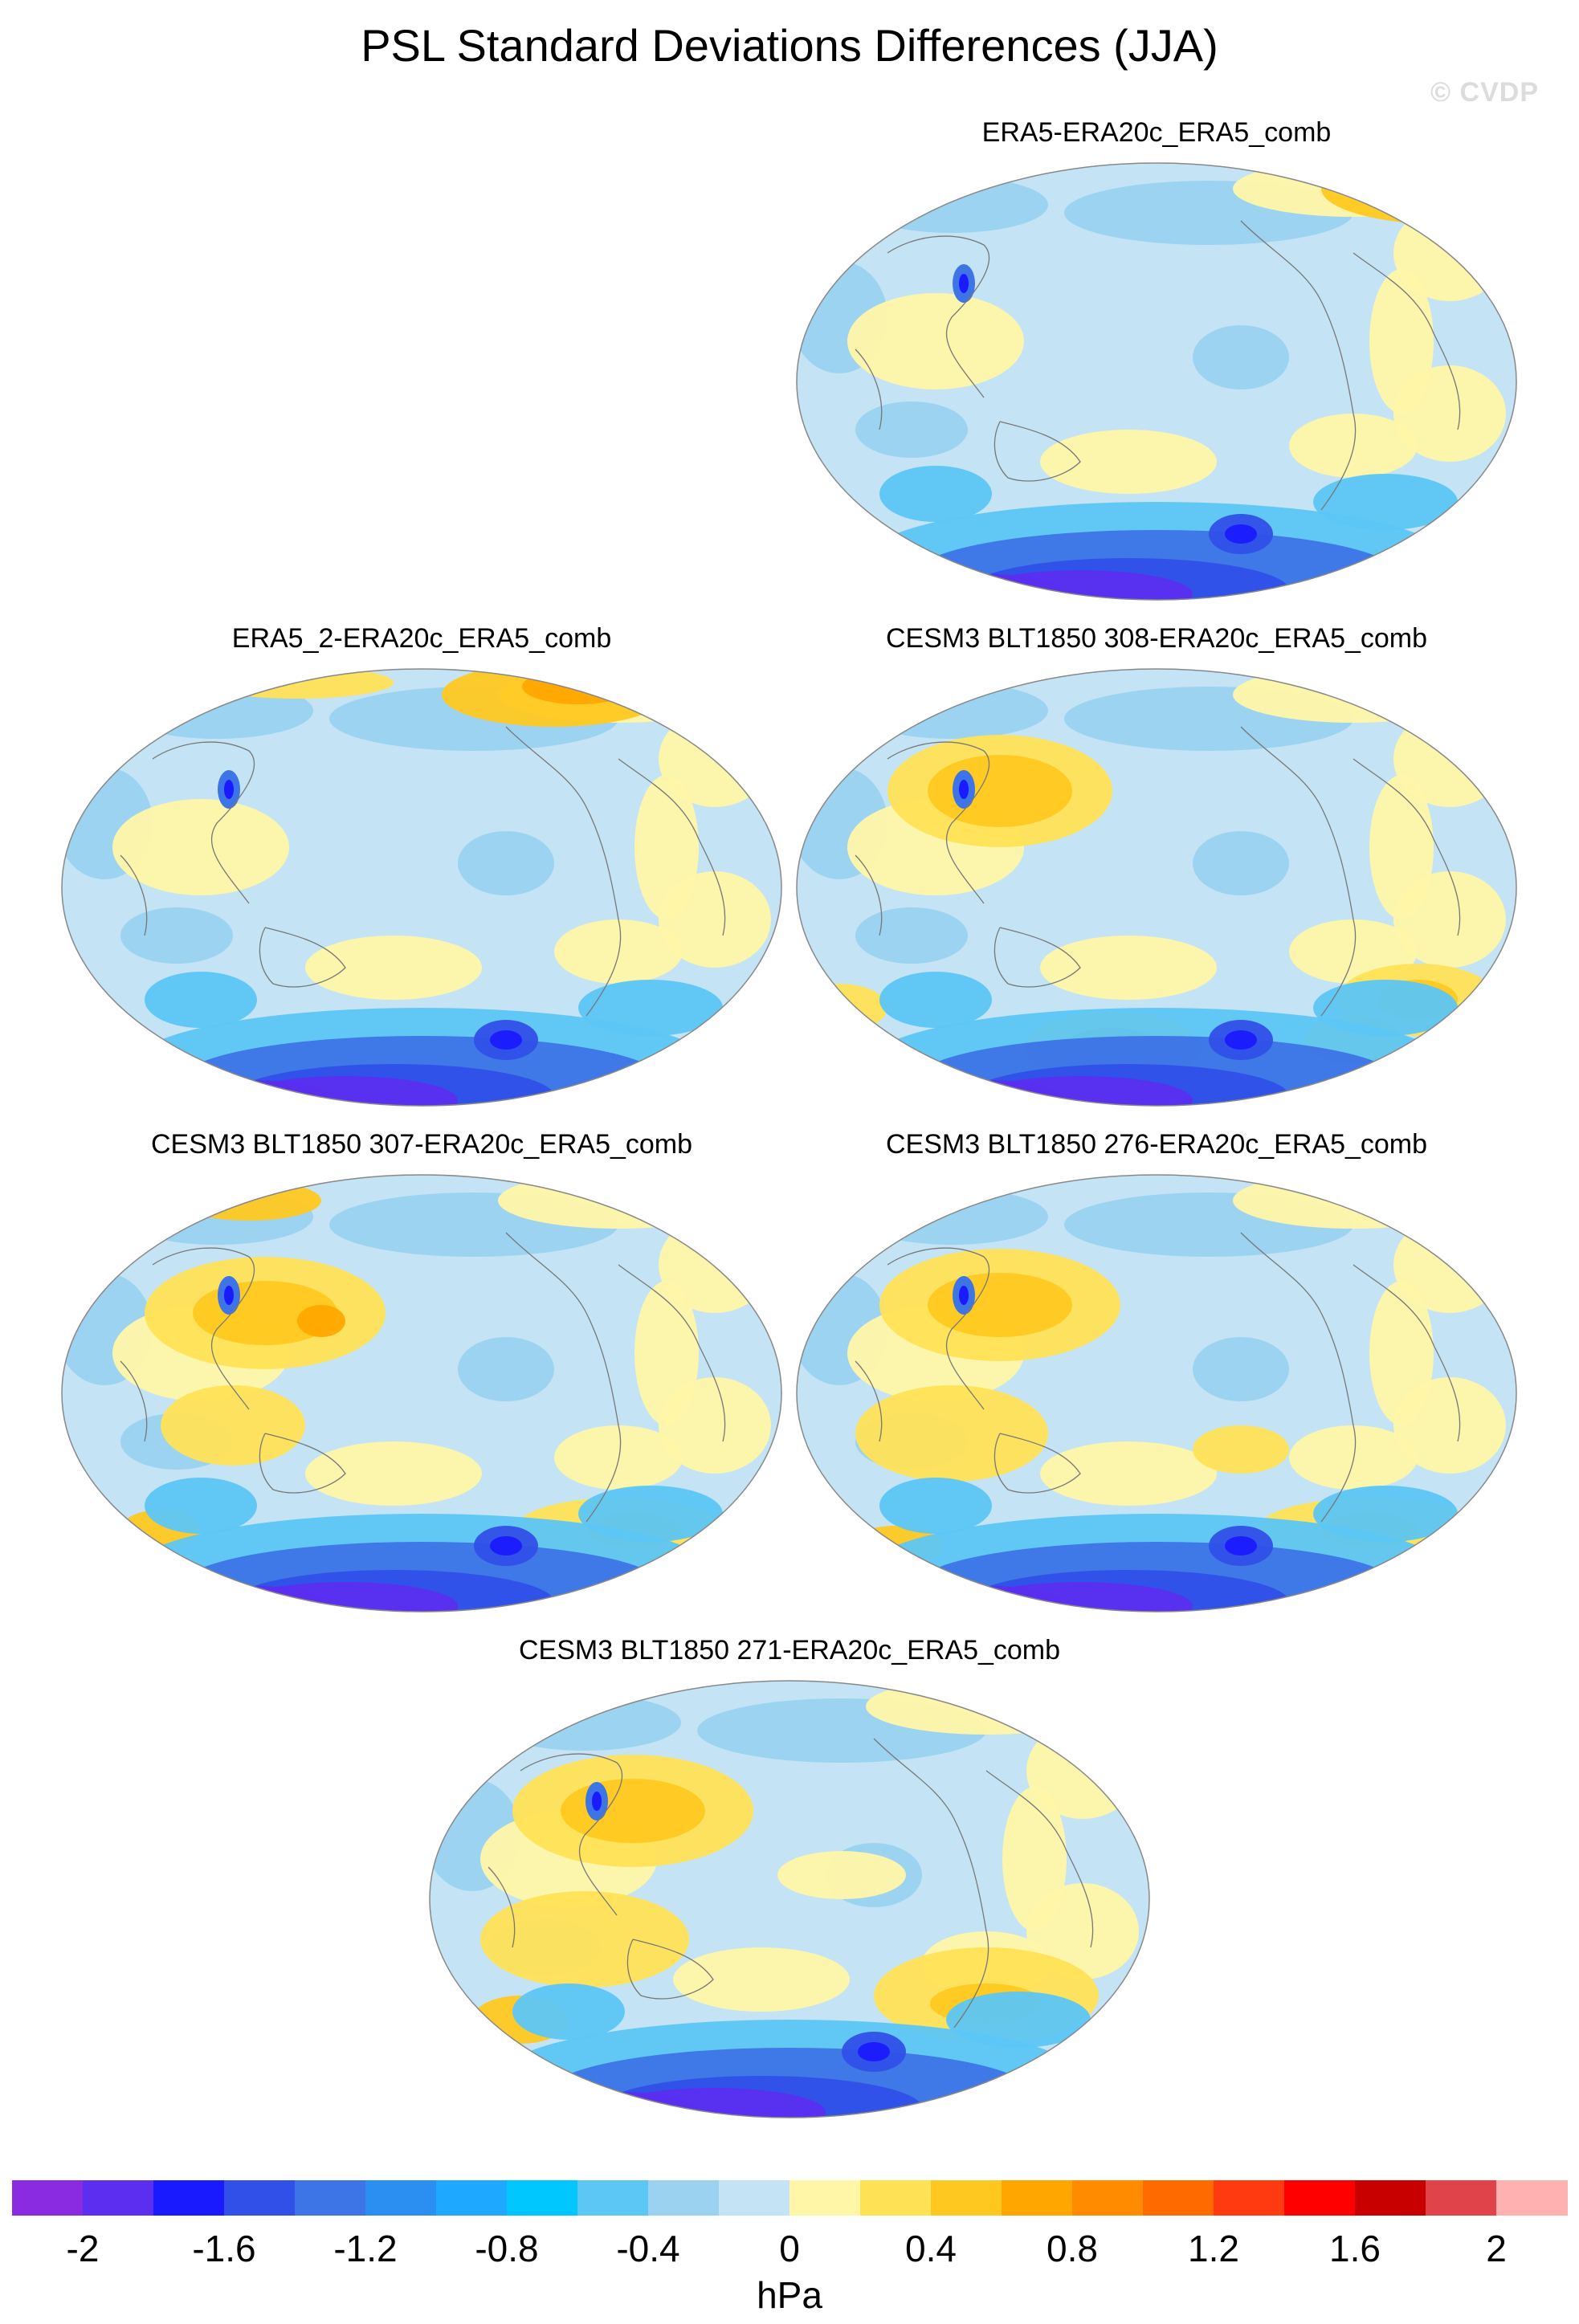  I want to click on colorbar-tick-label: 1.2, so click(1213, 2249).